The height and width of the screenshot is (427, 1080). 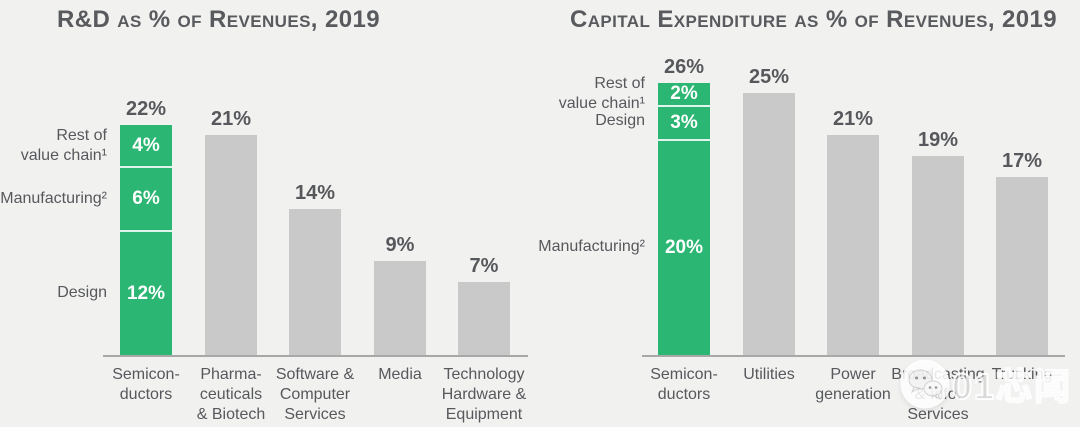 What do you see at coordinates (938, 394) in the screenshot?
I see `category-line: & Info.` at bounding box center [938, 394].